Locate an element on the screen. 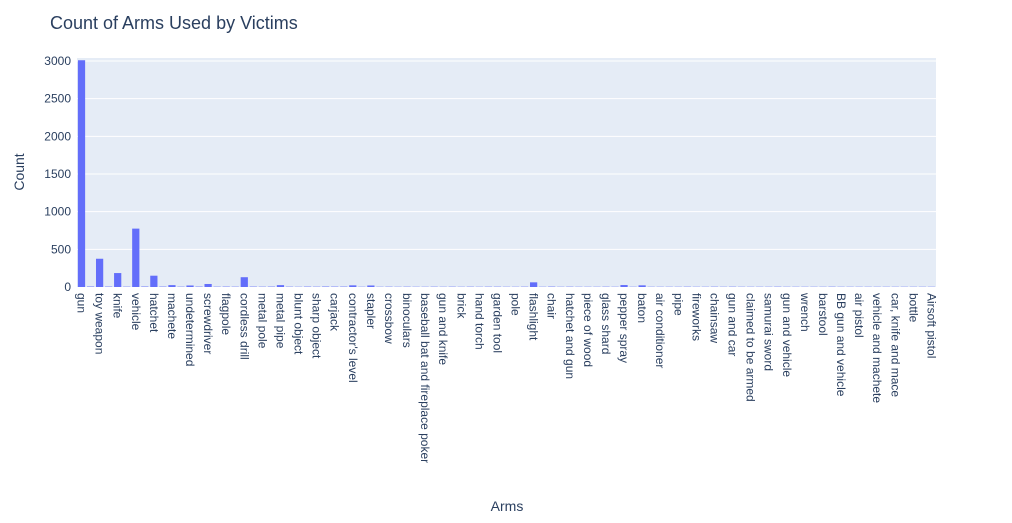 The width and height of the screenshot is (1012, 523). x-tick-label: baton is located at coordinates (642, 308).